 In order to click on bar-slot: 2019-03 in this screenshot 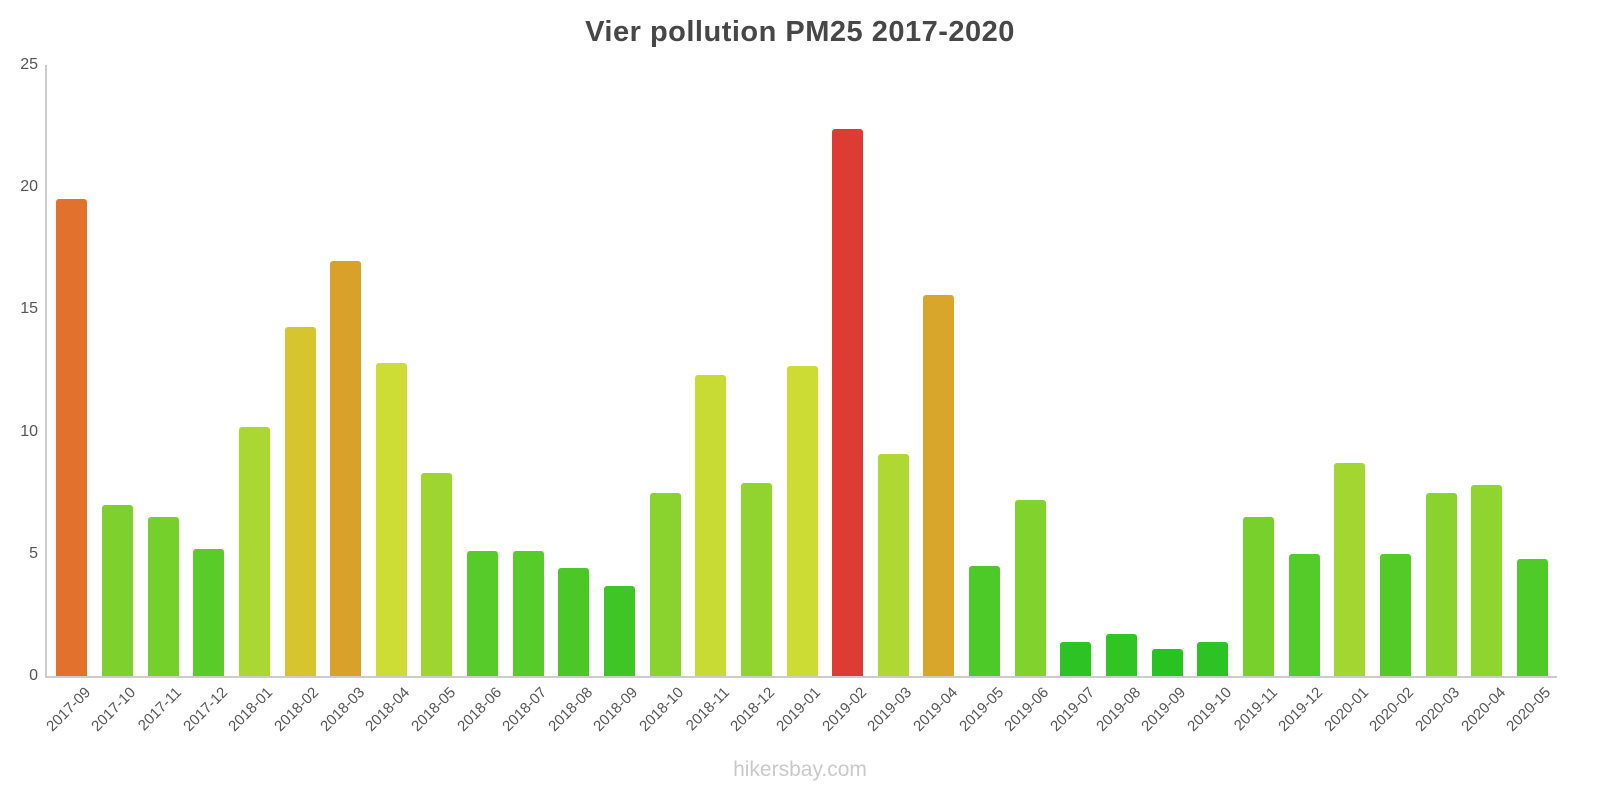, I will do `click(890, 400)`.